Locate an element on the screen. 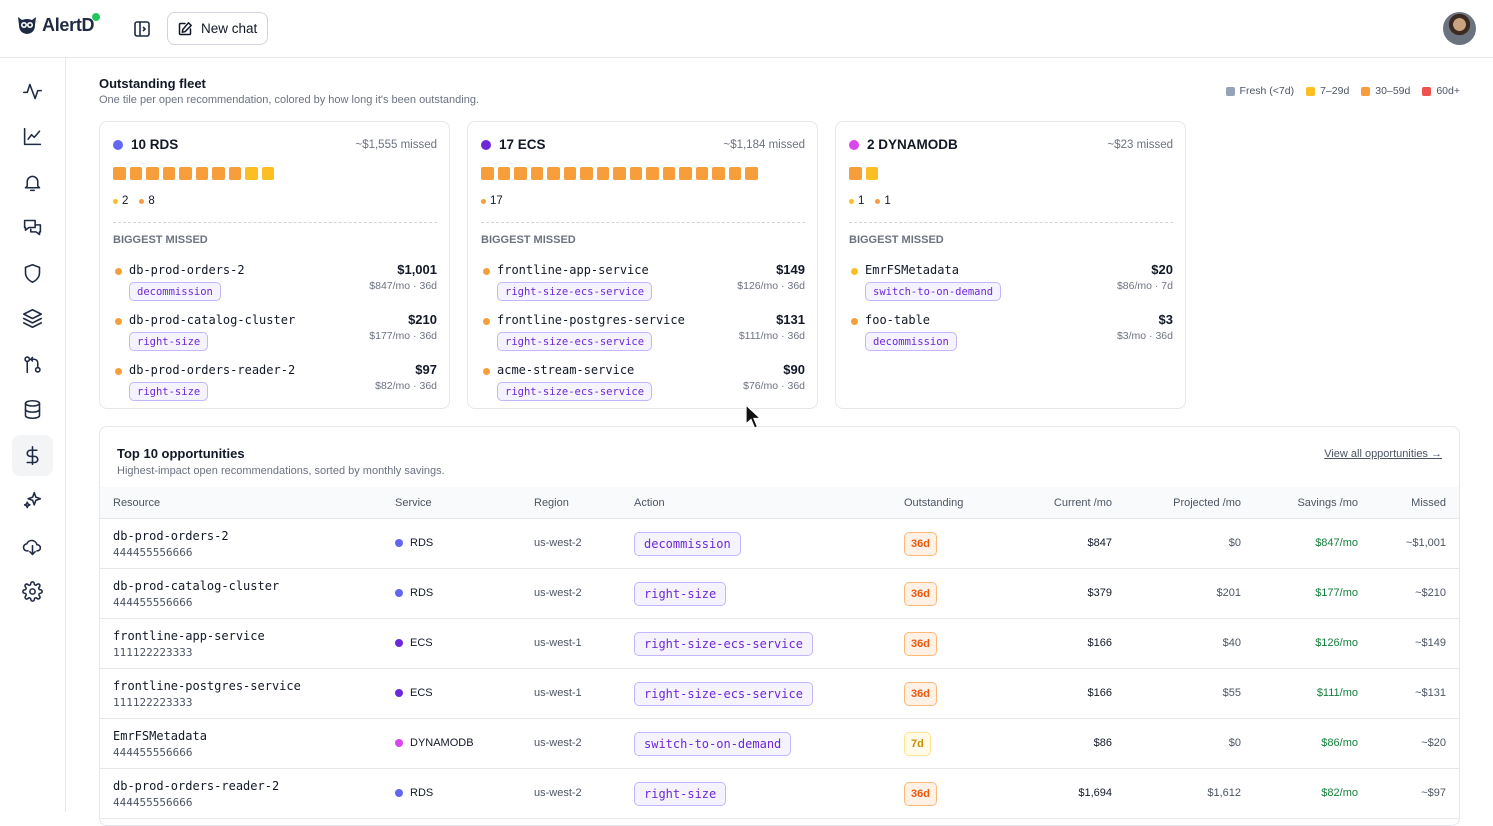 This screenshot has width=1493, height=826. column-header: Service is located at coordinates (413, 503).